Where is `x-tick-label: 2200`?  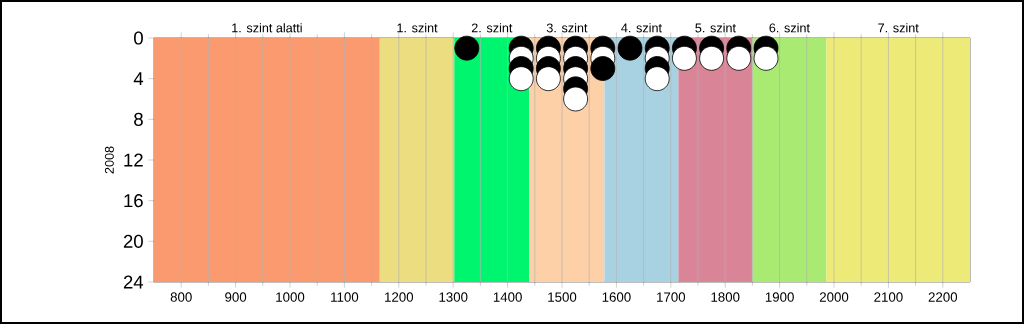 x-tick-label: 2200 is located at coordinates (943, 297).